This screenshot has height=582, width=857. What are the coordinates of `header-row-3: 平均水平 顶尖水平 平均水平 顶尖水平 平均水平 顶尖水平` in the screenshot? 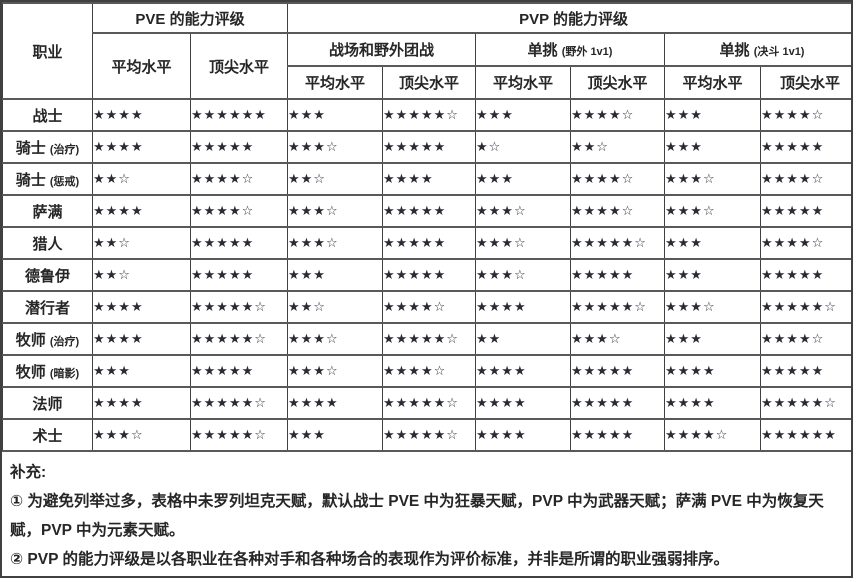 It's located at (427, 82).